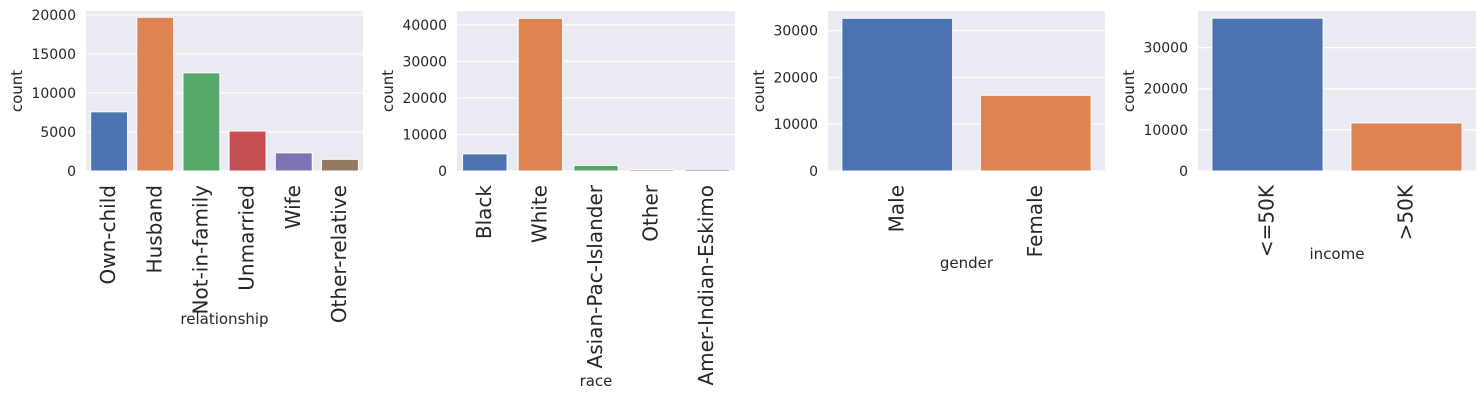 The image size is (1484, 404). I want to click on x-tick-label: Amer-Indian-Eskimo, so click(706, 285).